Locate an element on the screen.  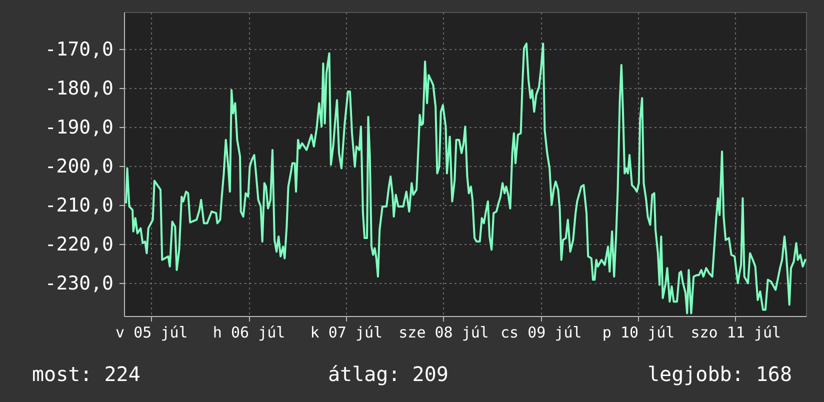
x-tick-label: sze 08 júl is located at coordinates (443, 333).